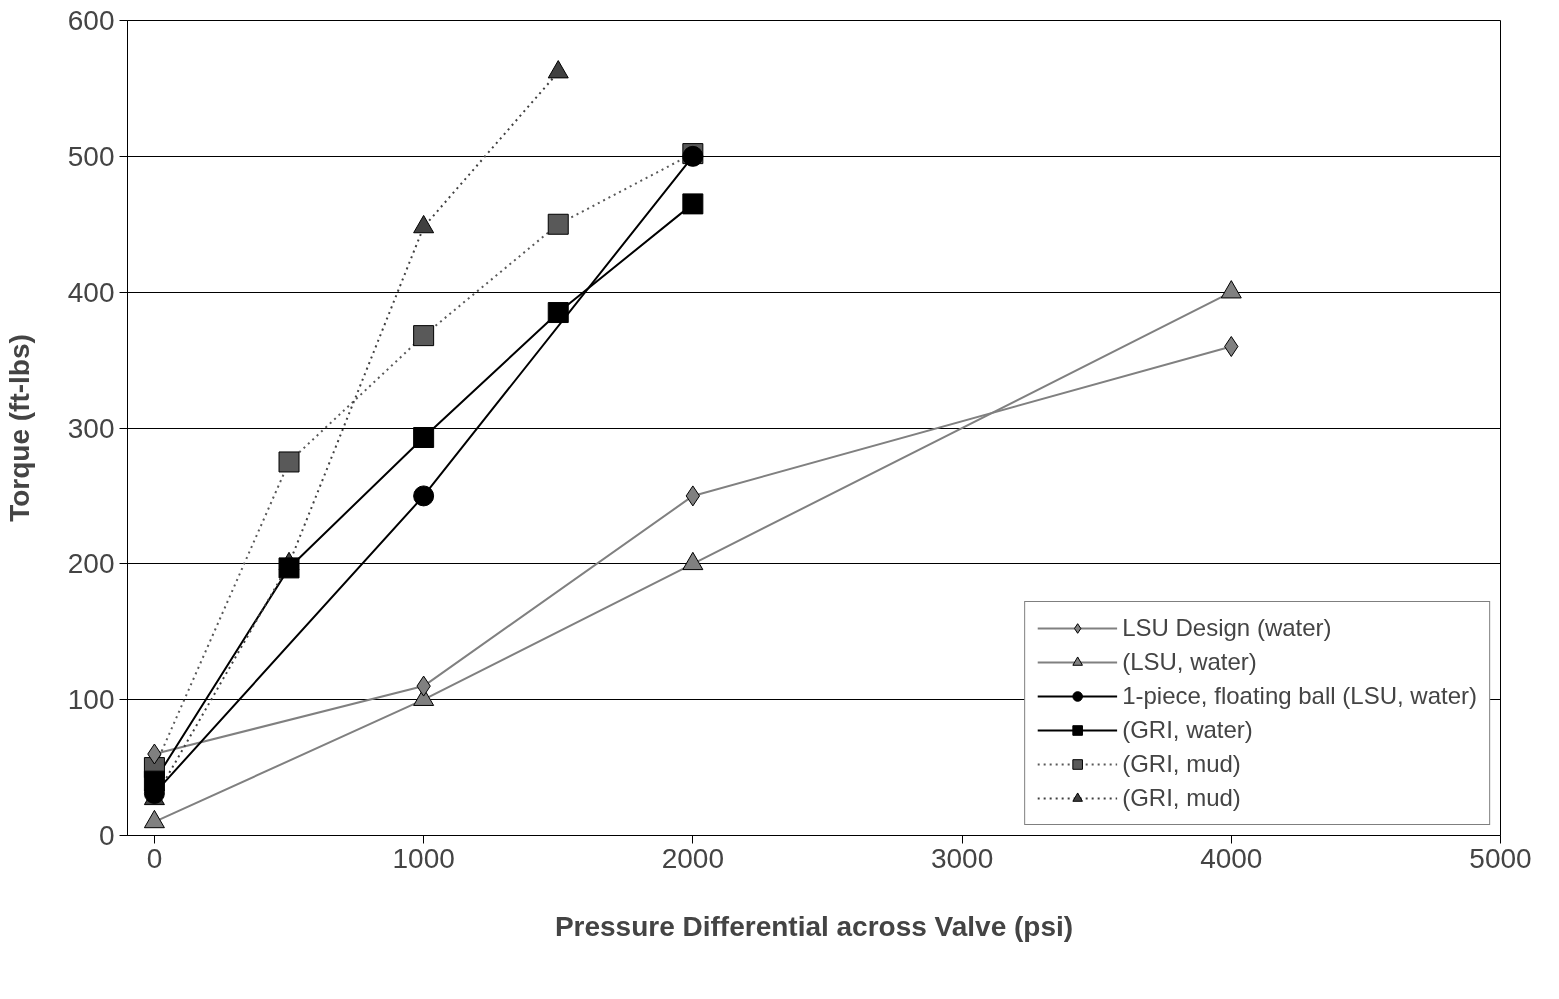 The height and width of the screenshot is (999, 1559). What do you see at coordinates (423, 858) in the screenshot?
I see `x-tick-label: 1000` at bounding box center [423, 858].